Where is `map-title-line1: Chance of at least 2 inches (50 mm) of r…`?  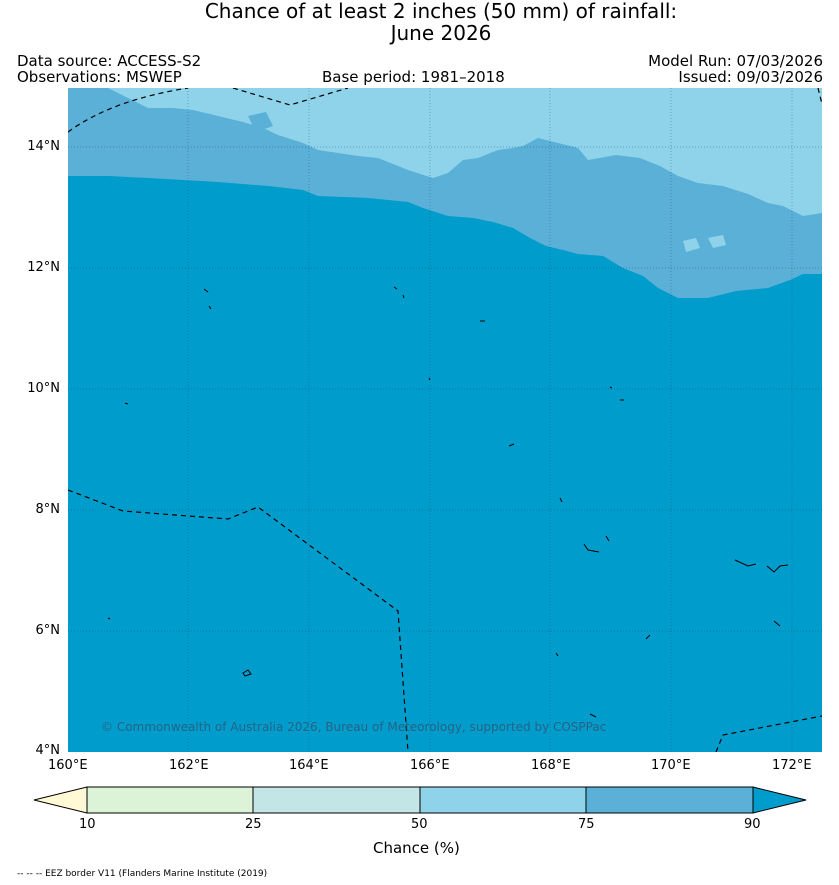
map-title-line1: Chance of at least 2 inches (50 mm) of r… is located at coordinates (441, 11).